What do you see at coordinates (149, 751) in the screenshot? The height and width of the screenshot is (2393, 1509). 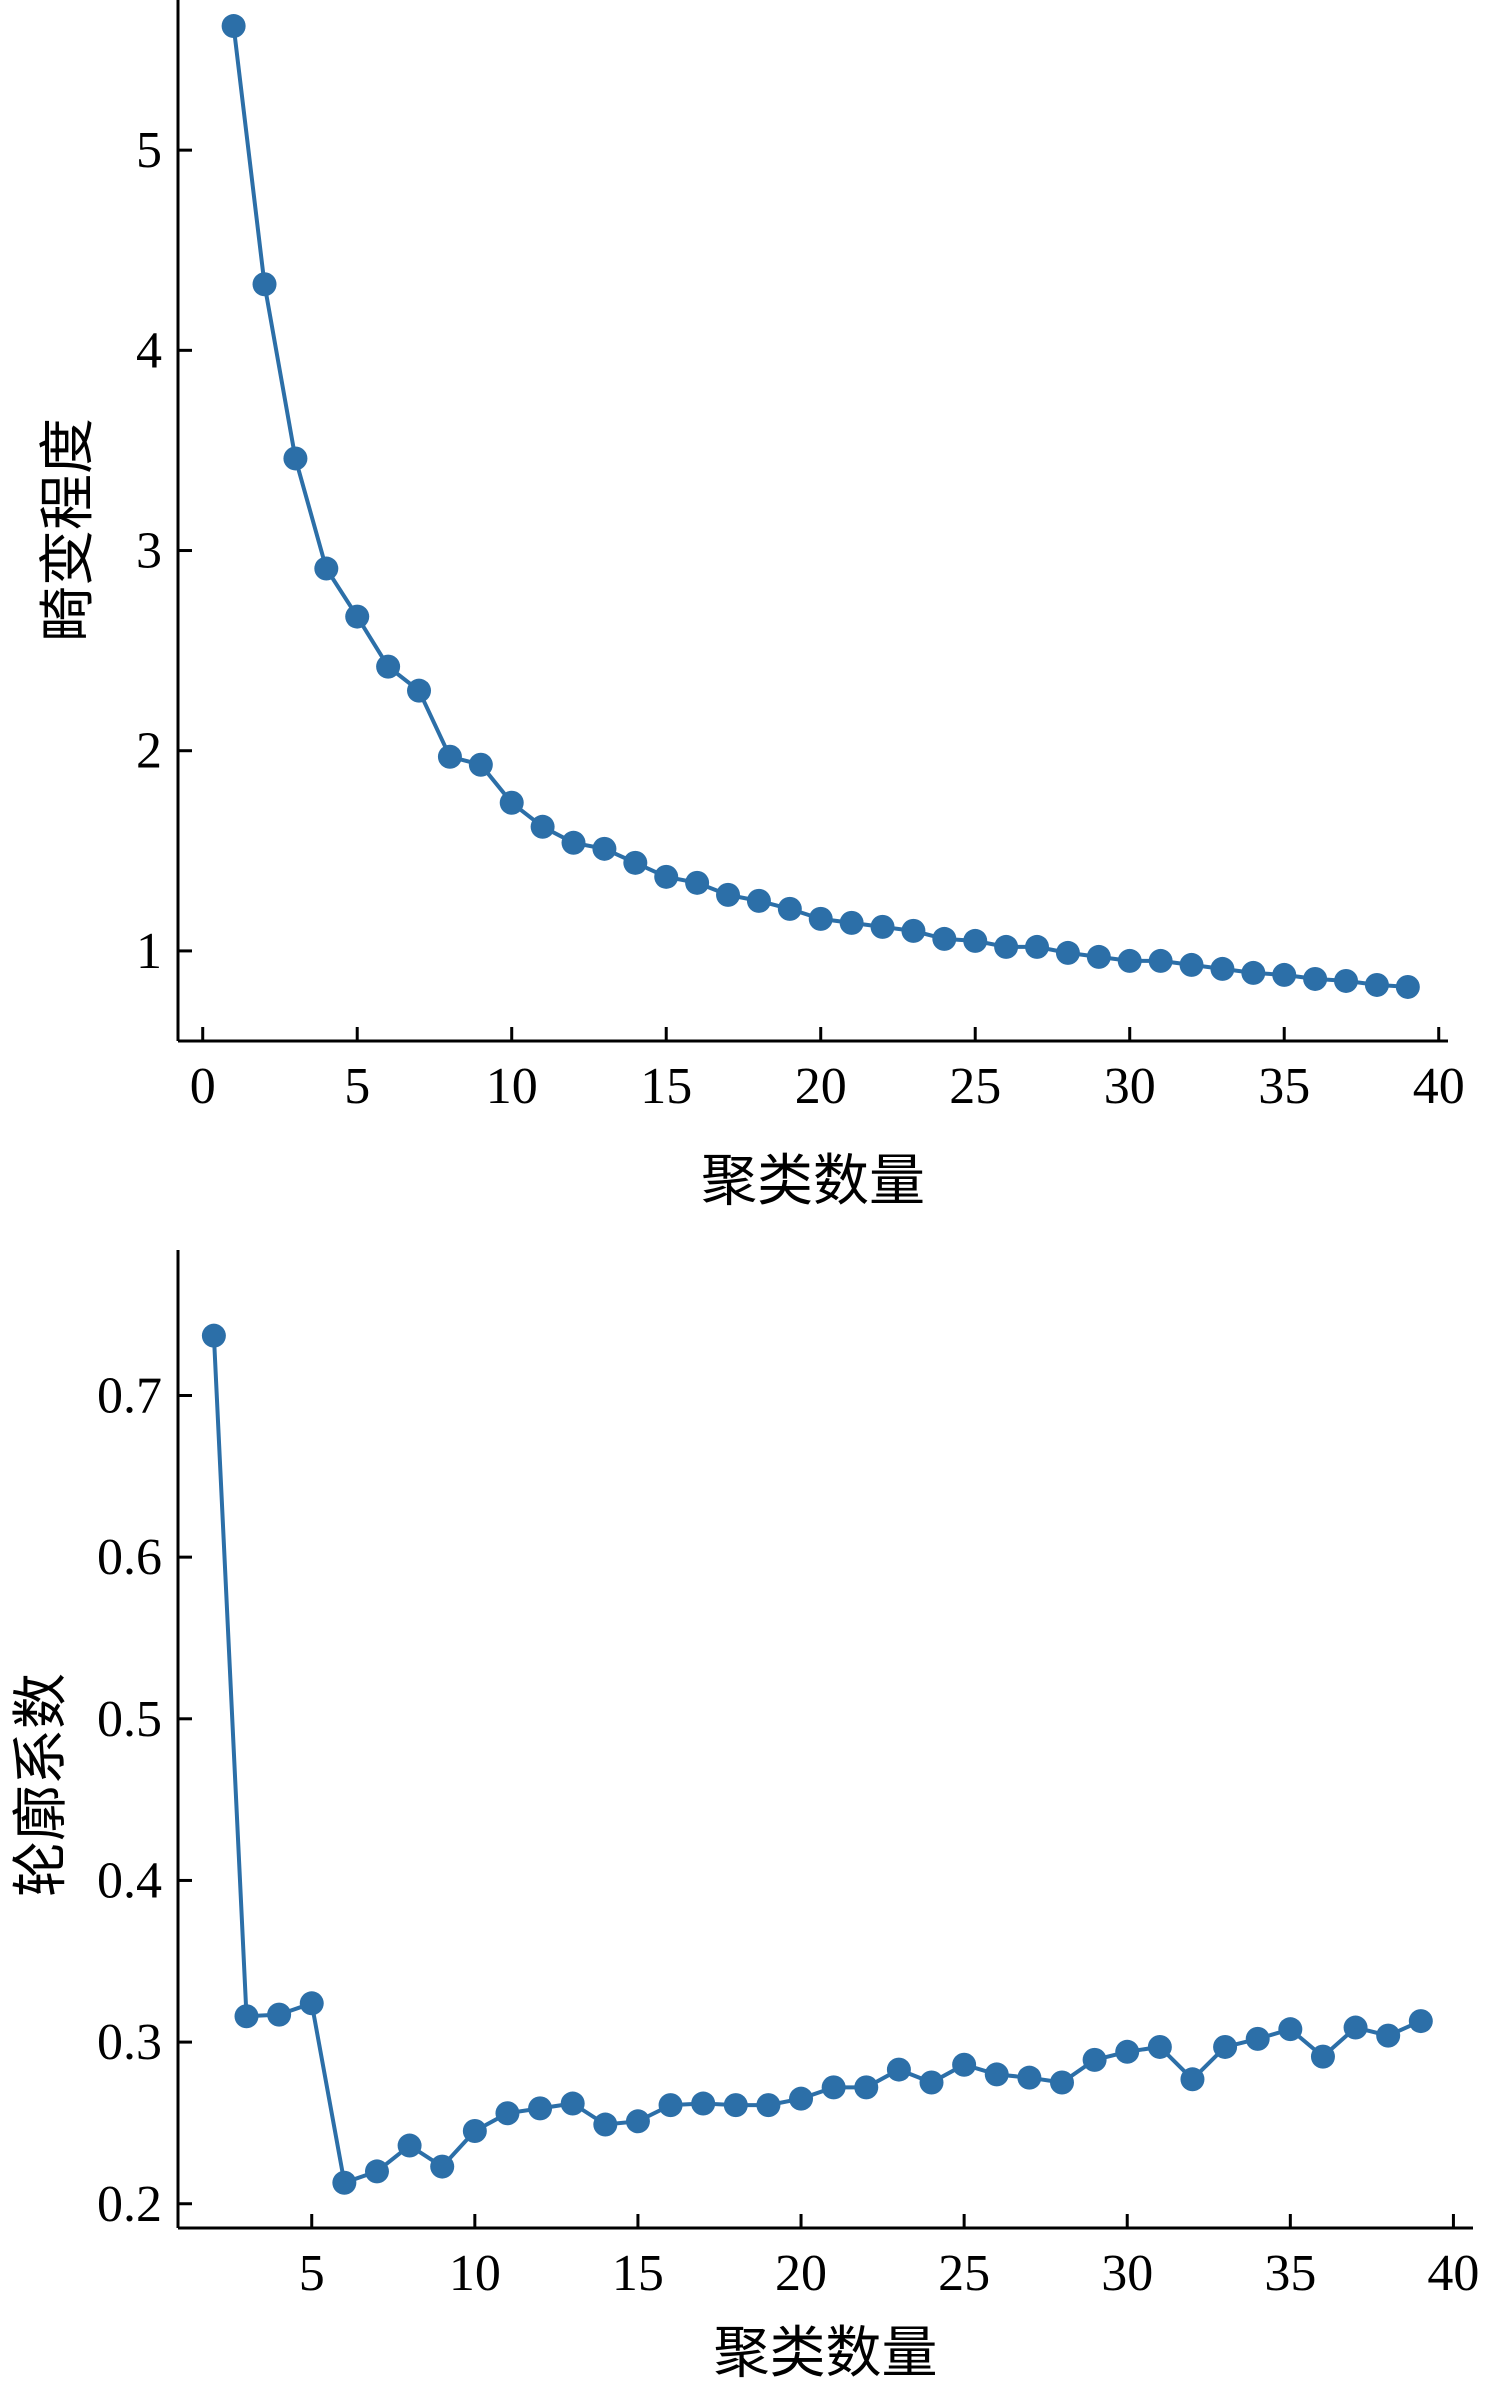 I see `y-tick-label: 2` at bounding box center [149, 751].